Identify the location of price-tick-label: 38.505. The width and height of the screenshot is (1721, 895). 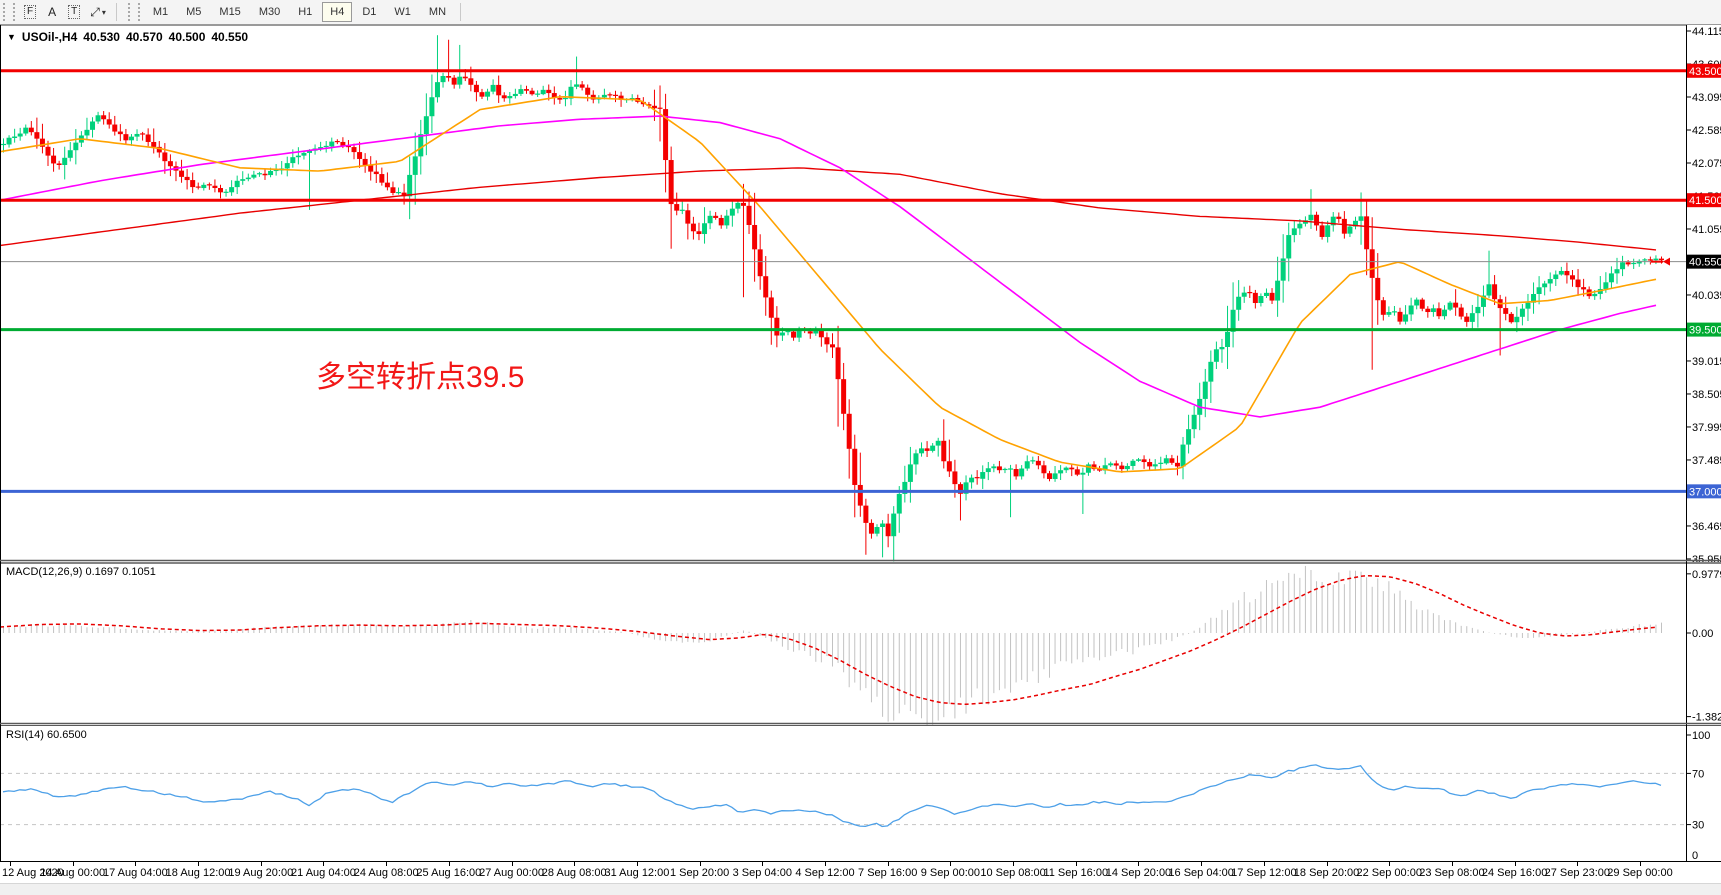
(1706, 395).